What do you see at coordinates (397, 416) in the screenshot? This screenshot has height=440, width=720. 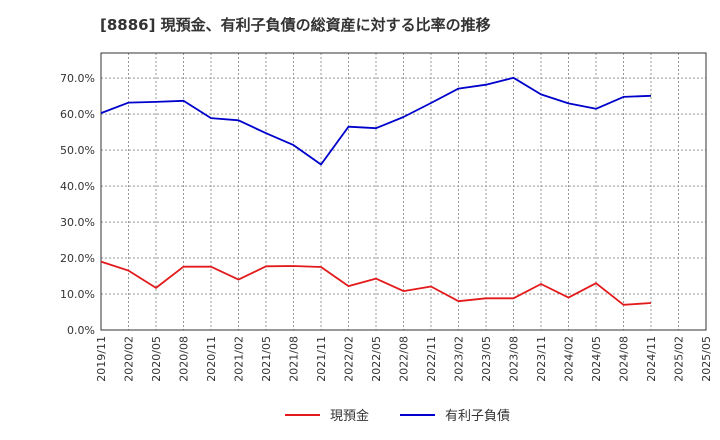 I see `legend: 現預金 有利子負債` at bounding box center [397, 416].